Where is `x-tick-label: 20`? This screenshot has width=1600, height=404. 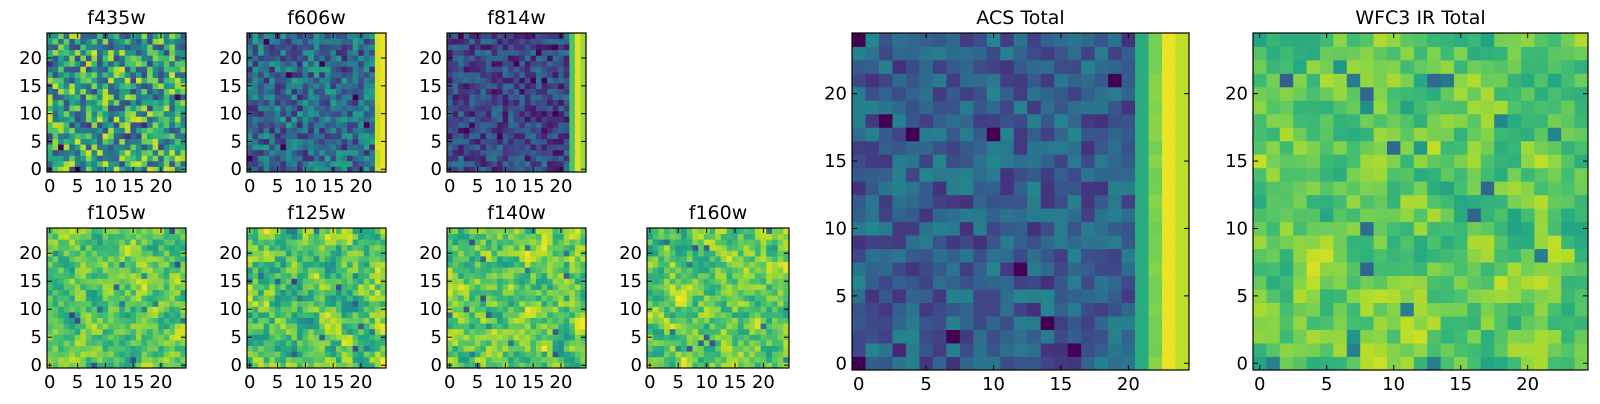
x-tick-label: 20 is located at coordinates (161, 186).